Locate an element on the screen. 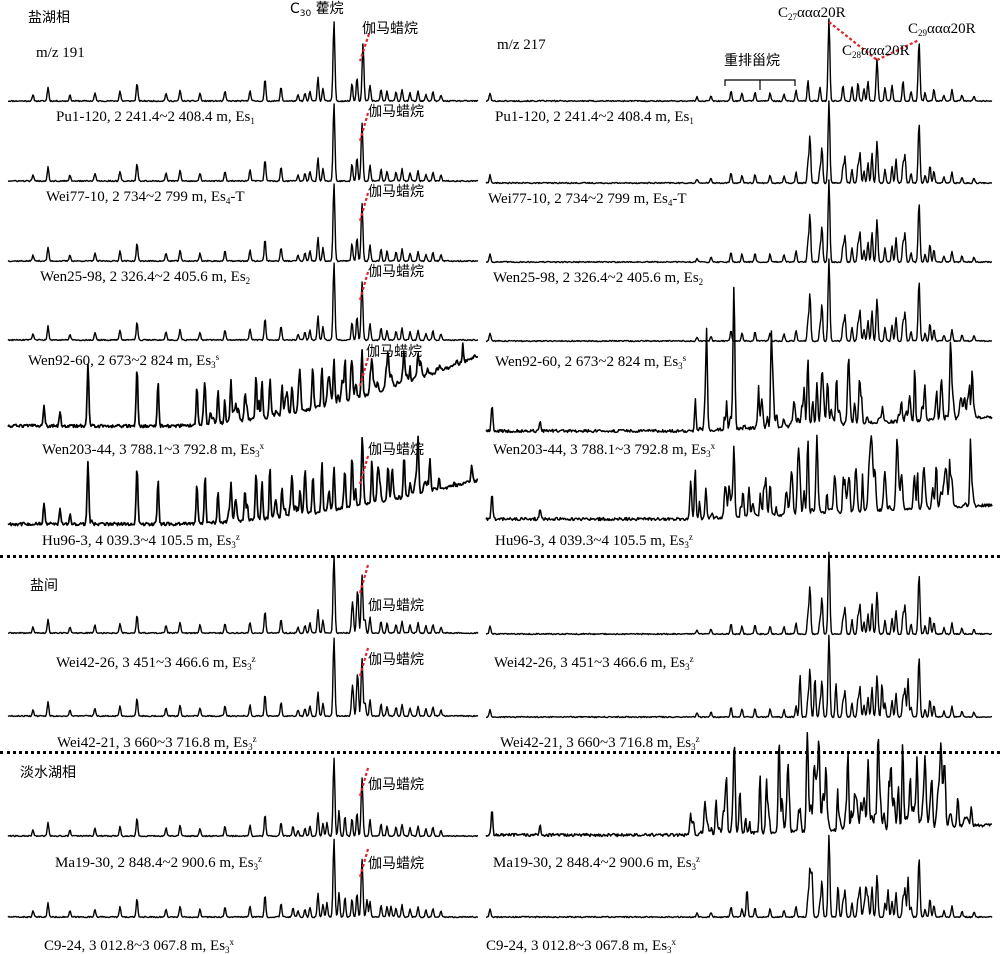  sample-label-Ma19-30-left-part: 2 848.4~2 900.6 m is located at coordinates (174, 863).